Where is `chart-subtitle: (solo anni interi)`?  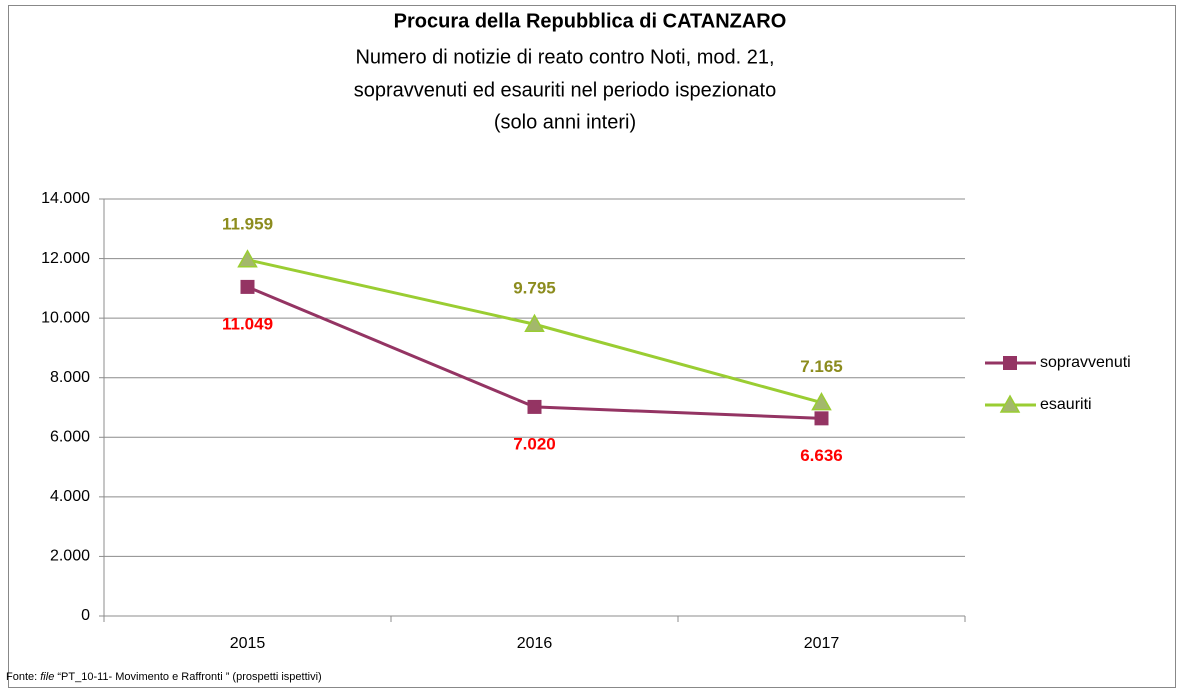 chart-subtitle: (solo anni interi) is located at coordinates (565, 122).